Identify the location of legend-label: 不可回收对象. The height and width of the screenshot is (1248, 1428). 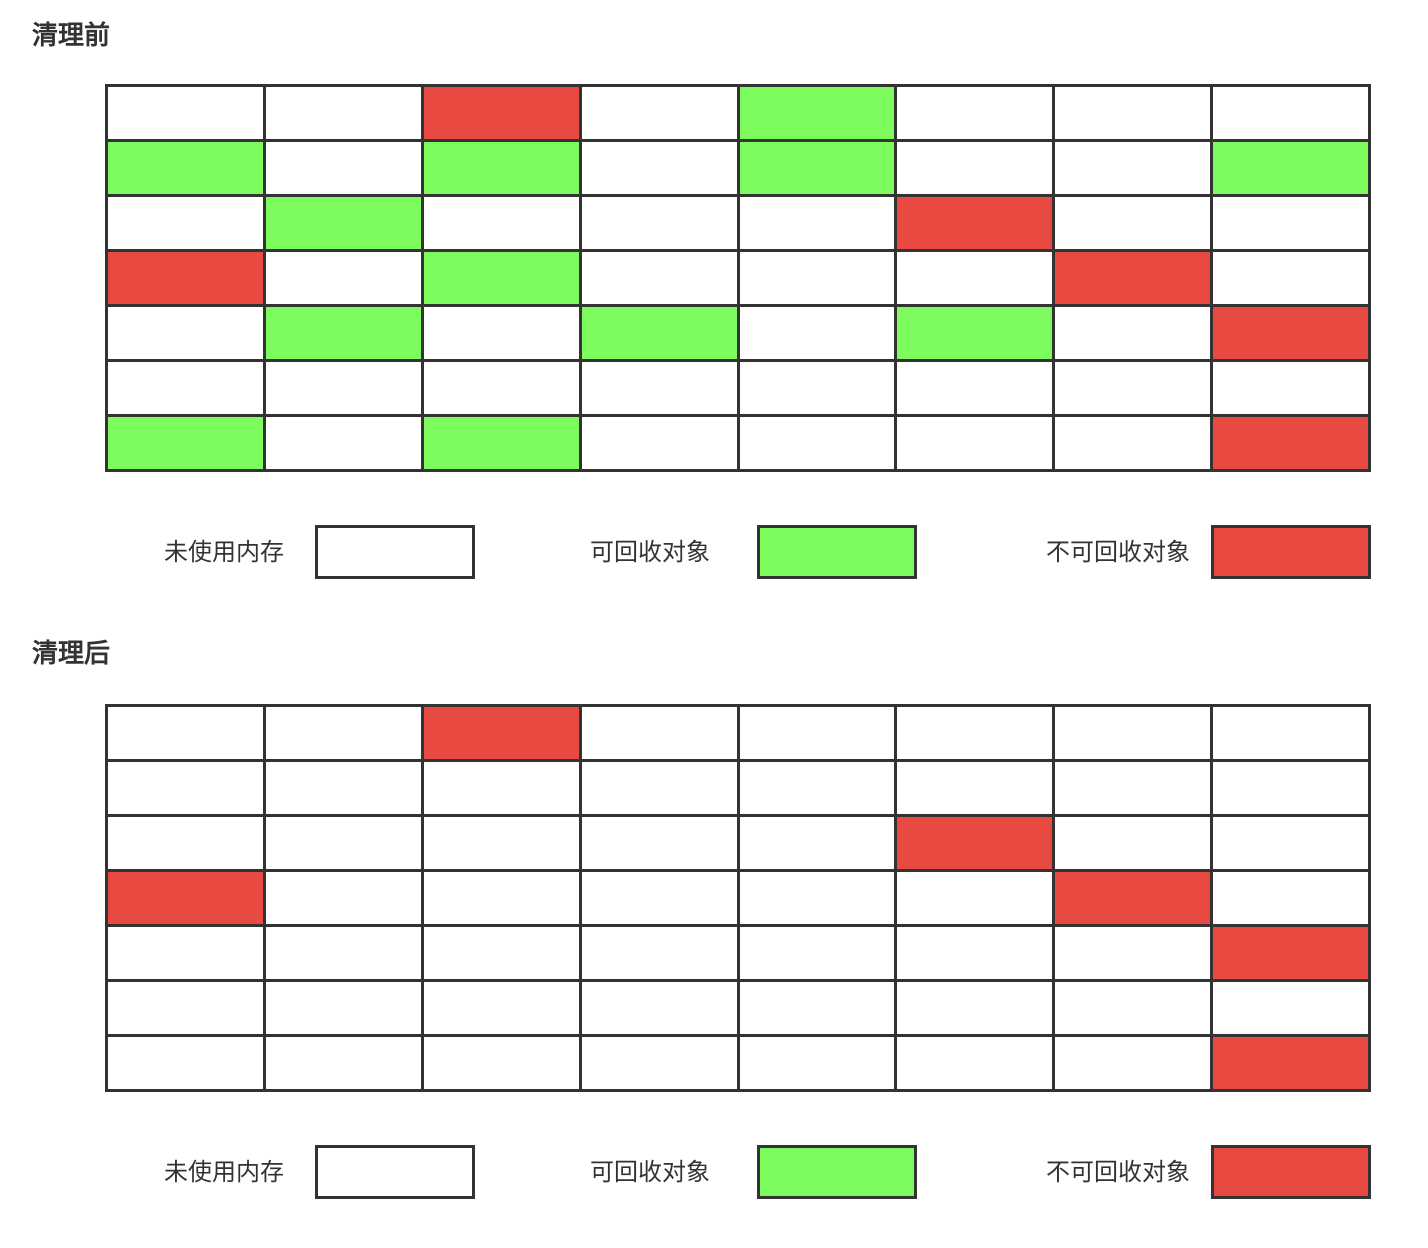
(1118, 552).